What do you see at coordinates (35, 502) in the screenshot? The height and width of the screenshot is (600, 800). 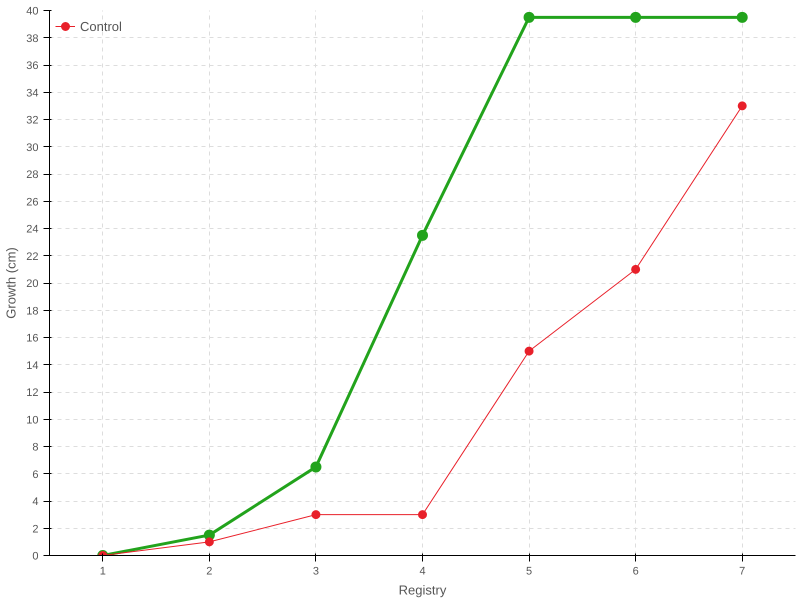 I see `y-tick-label: 4` at bounding box center [35, 502].